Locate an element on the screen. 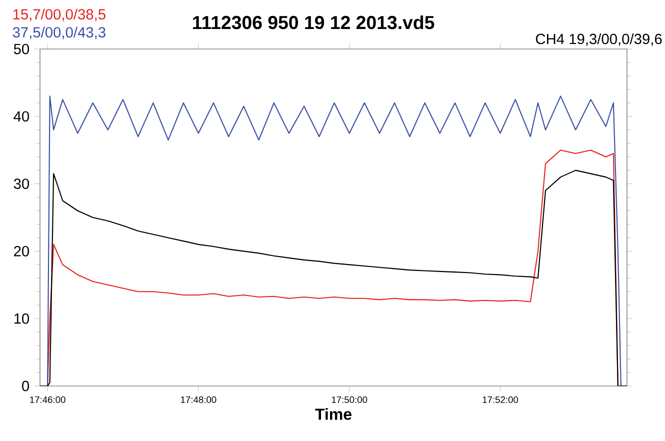 This screenshot has height=441, width=665. x-tick-label: 17:50:00 is located at coordinates (350, 399).